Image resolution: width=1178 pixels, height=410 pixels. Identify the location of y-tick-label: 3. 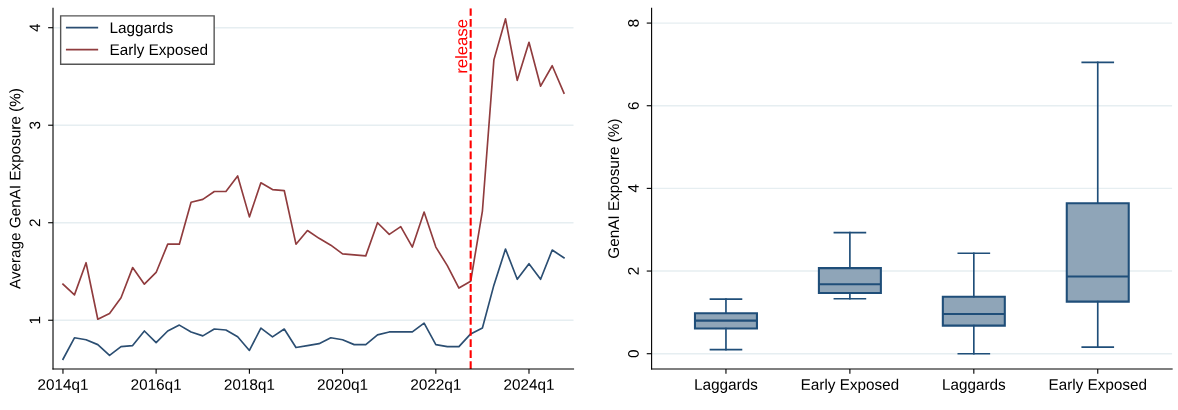
(35, 125).